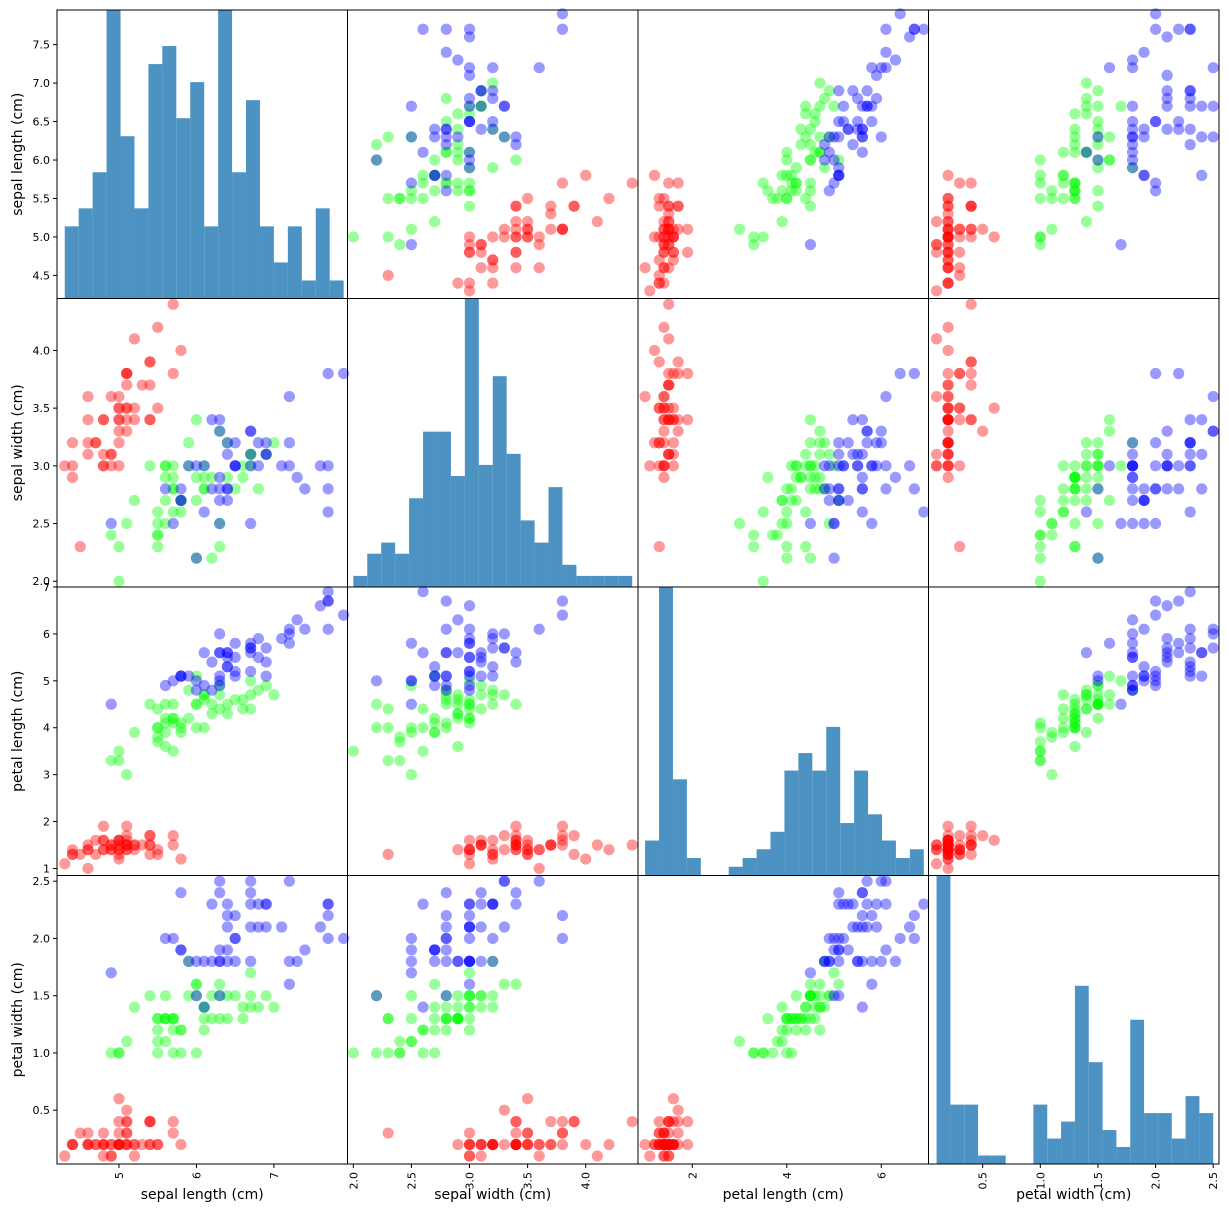  I want to click on y-tick-label: 4, so click(46, 728).